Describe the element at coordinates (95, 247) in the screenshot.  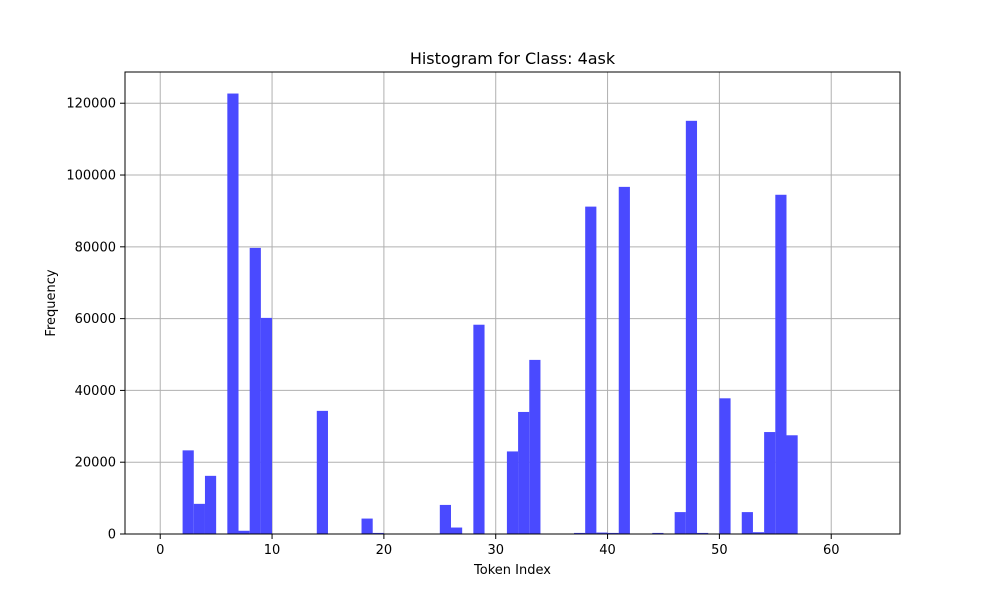
I see `y-tick-label: 80000` at that location.